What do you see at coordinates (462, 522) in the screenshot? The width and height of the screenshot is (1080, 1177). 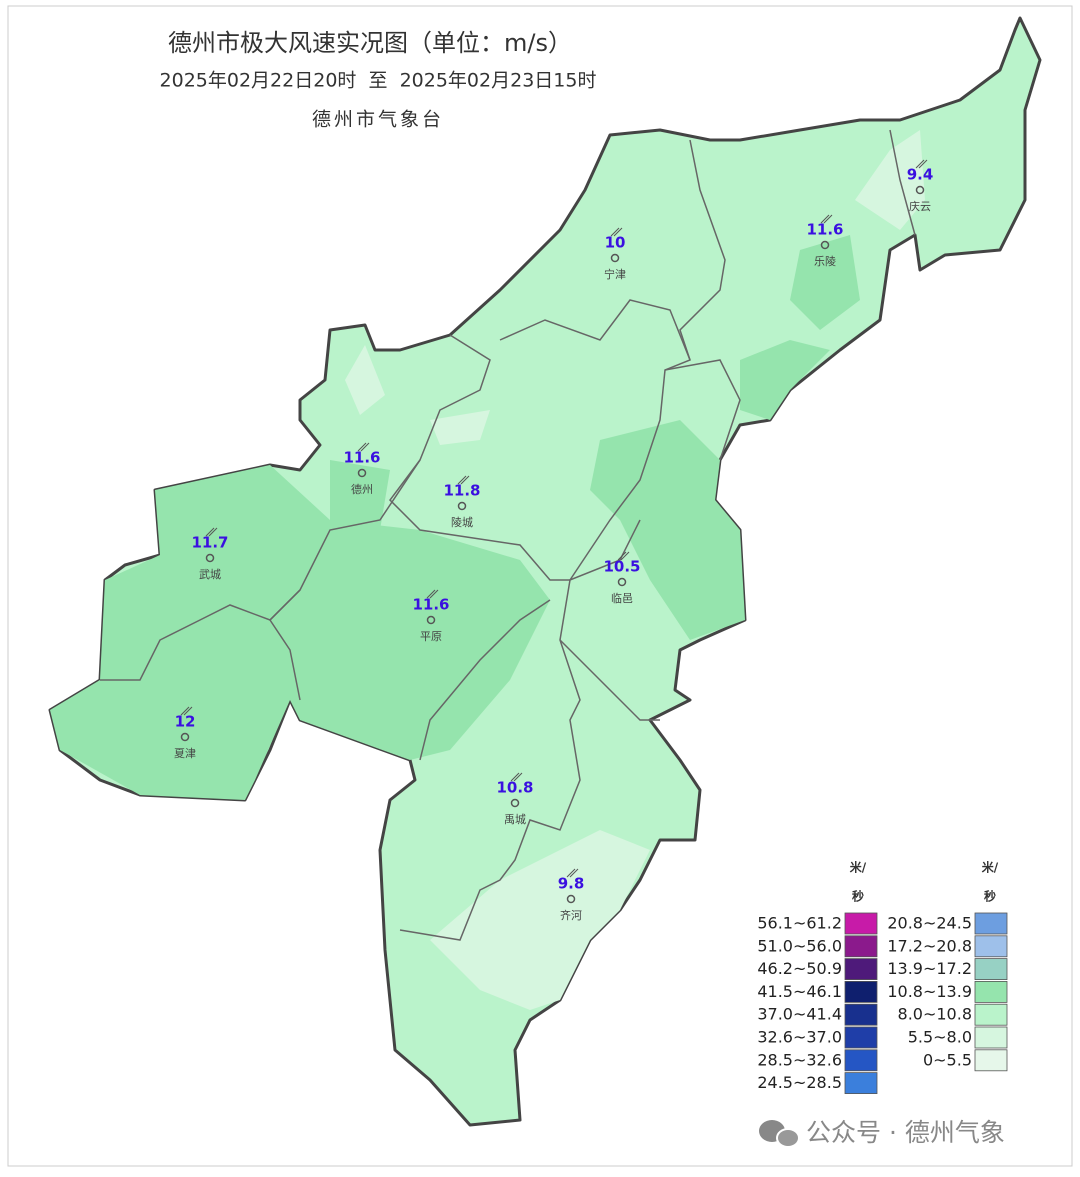 I see `station-name: 陵城` at bounding box center [462, 522].